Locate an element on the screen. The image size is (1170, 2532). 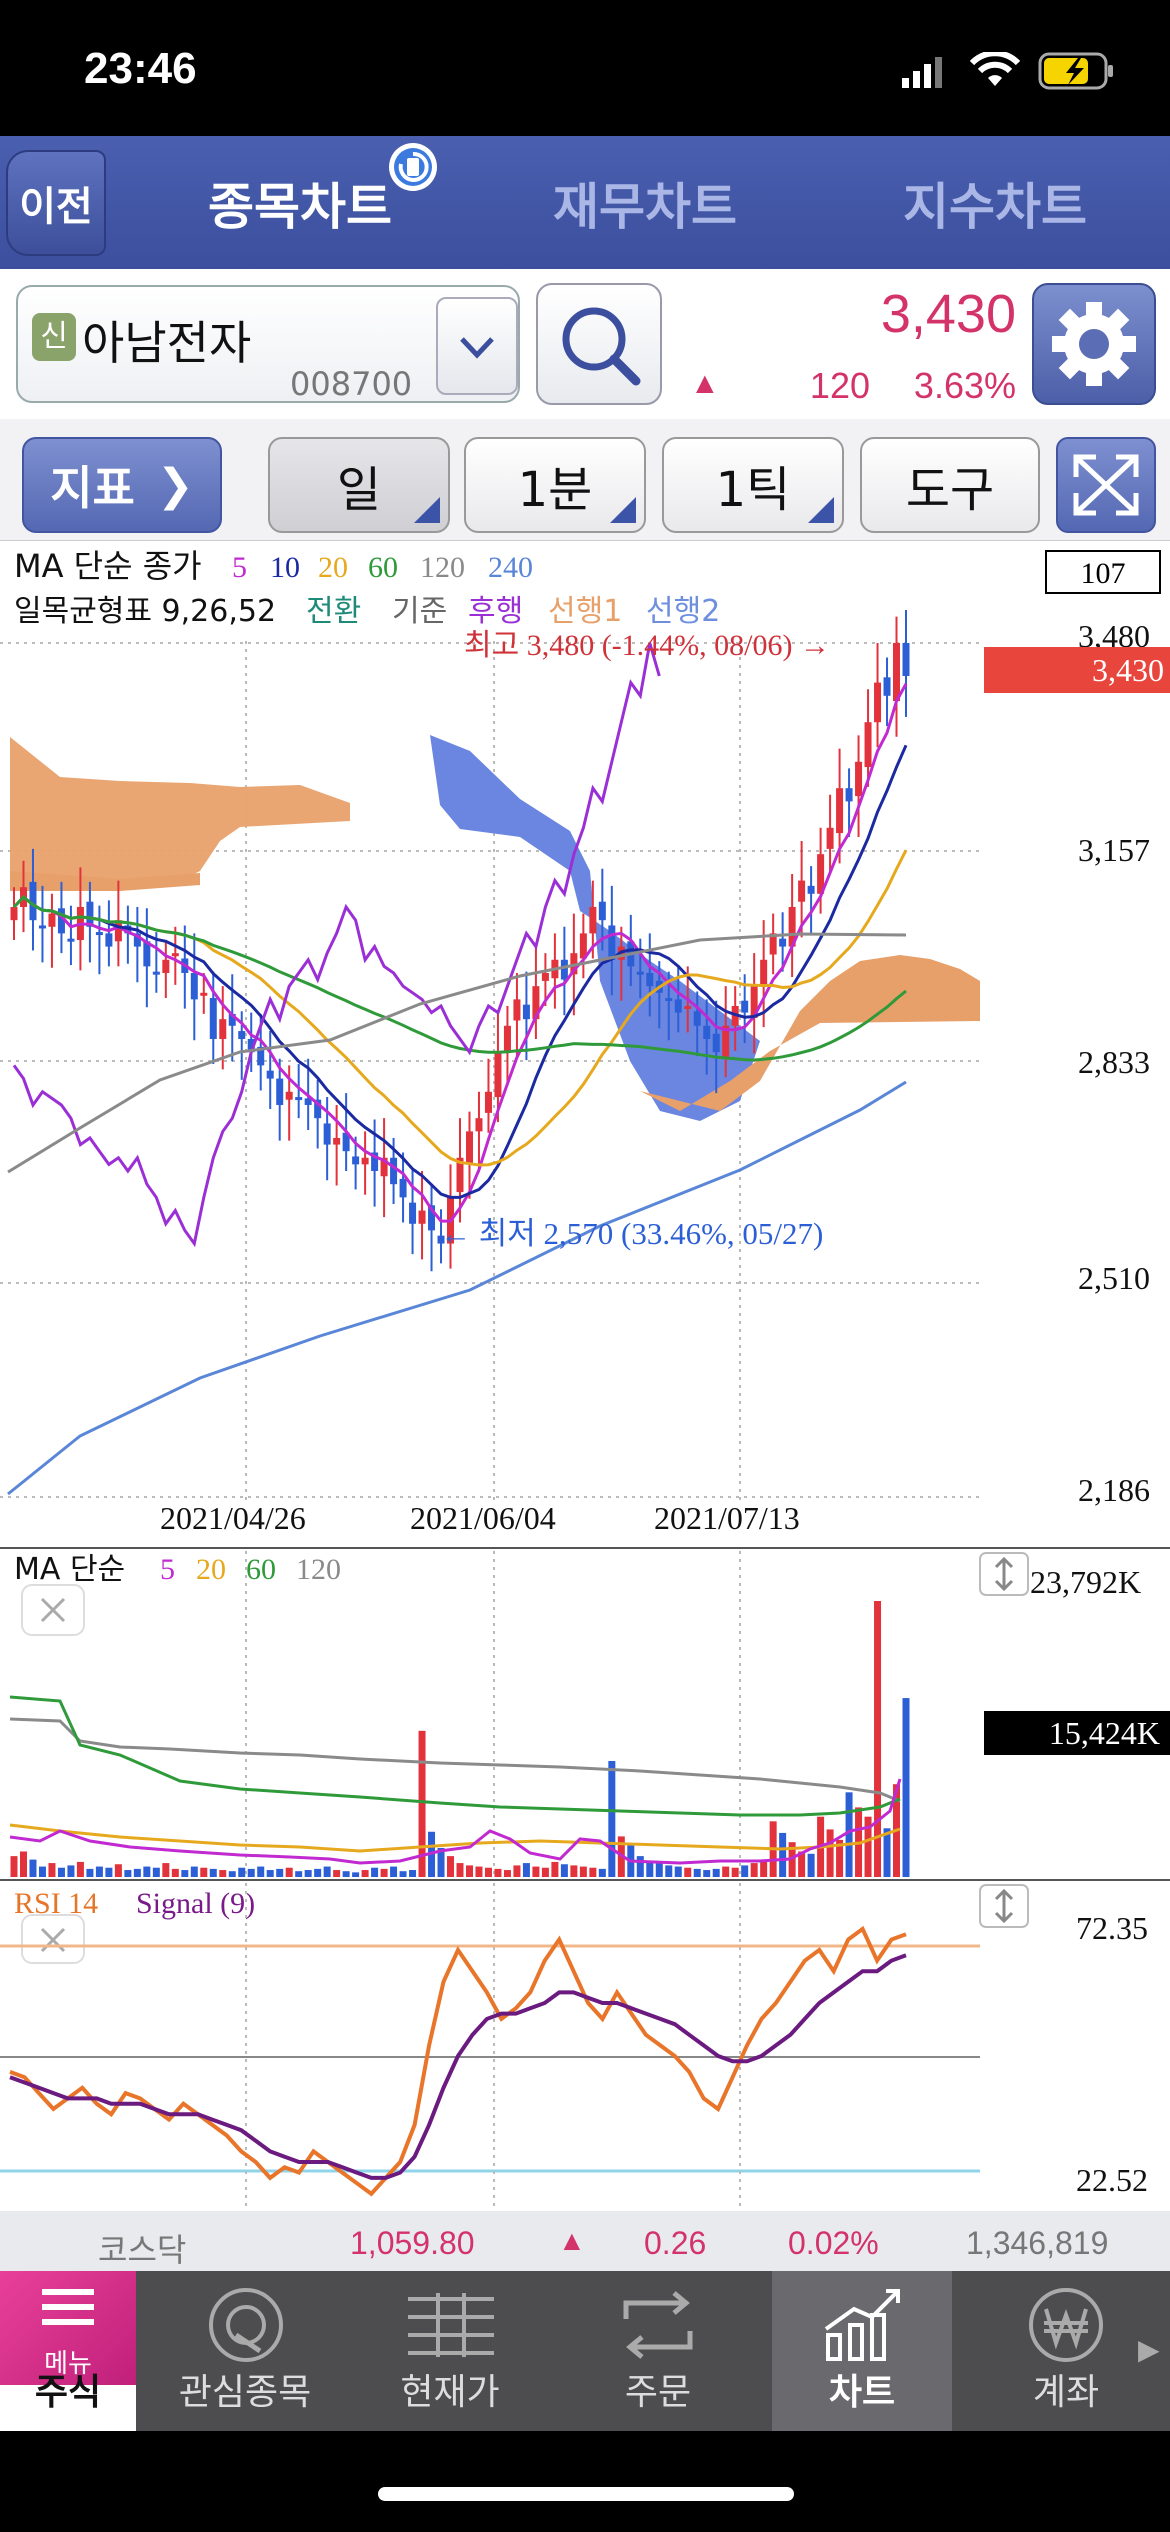
tab-financial-chart: 재무차트 is located at coordinates (645, 206).